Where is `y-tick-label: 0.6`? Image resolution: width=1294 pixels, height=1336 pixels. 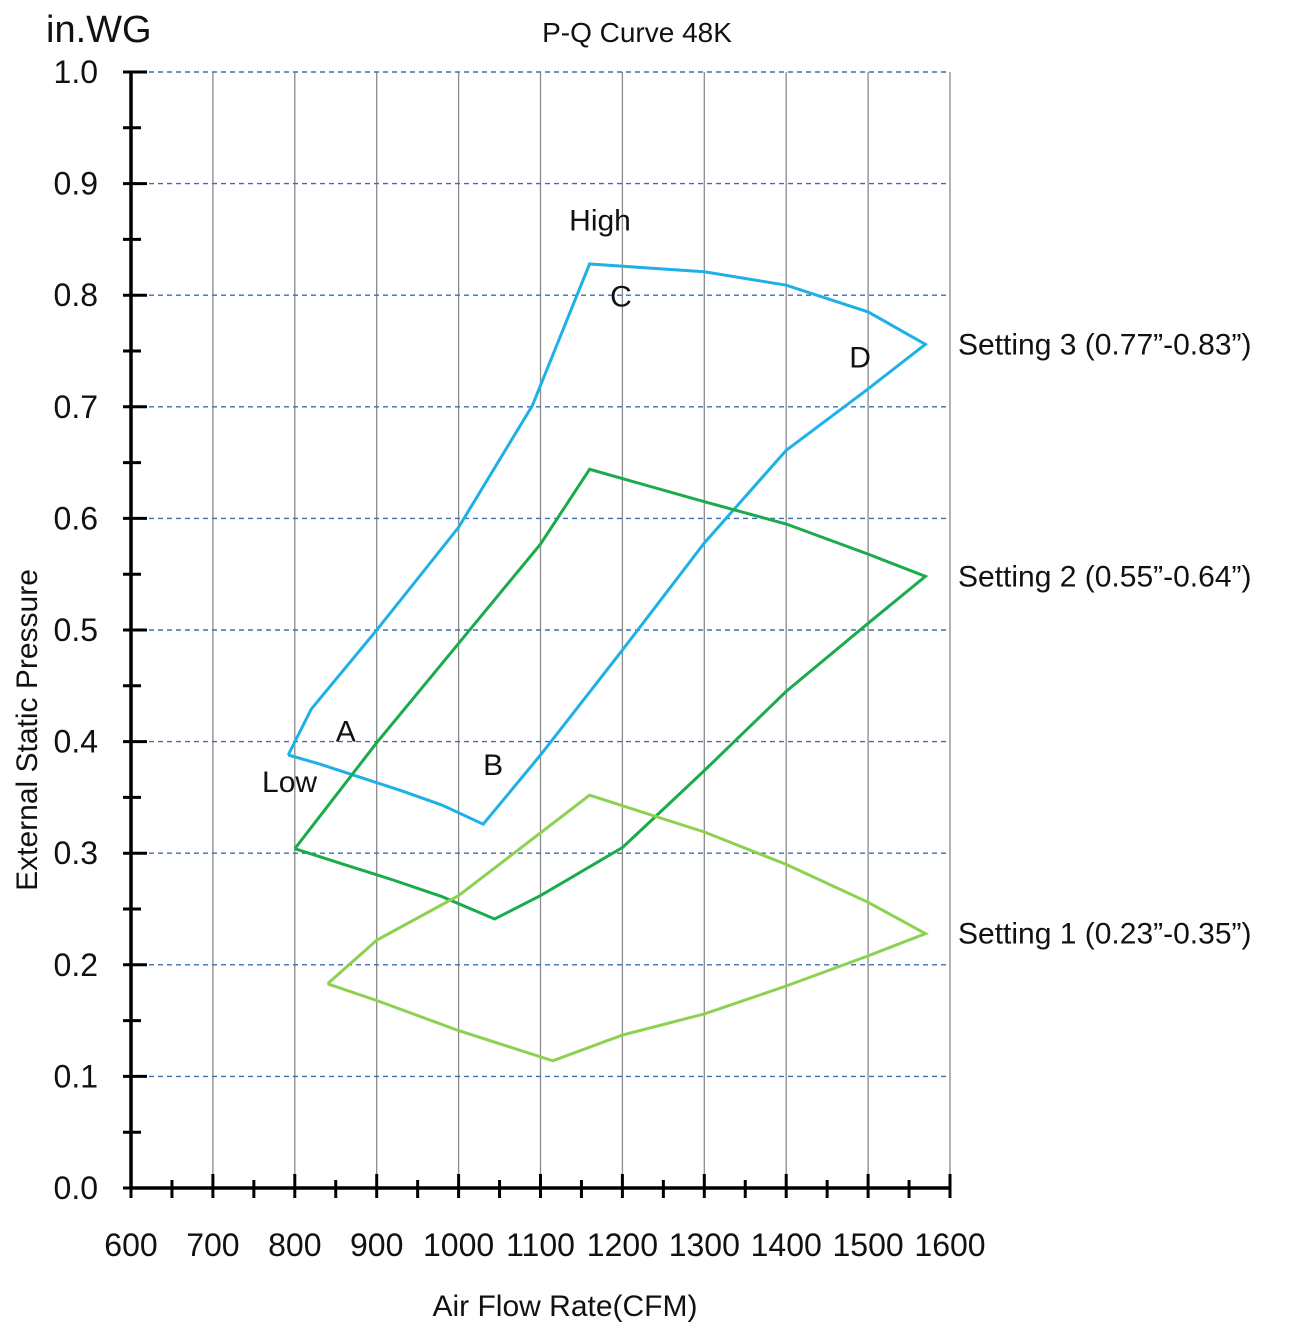 y-tick-label: 0.6 is located at coordinates (76, 518).